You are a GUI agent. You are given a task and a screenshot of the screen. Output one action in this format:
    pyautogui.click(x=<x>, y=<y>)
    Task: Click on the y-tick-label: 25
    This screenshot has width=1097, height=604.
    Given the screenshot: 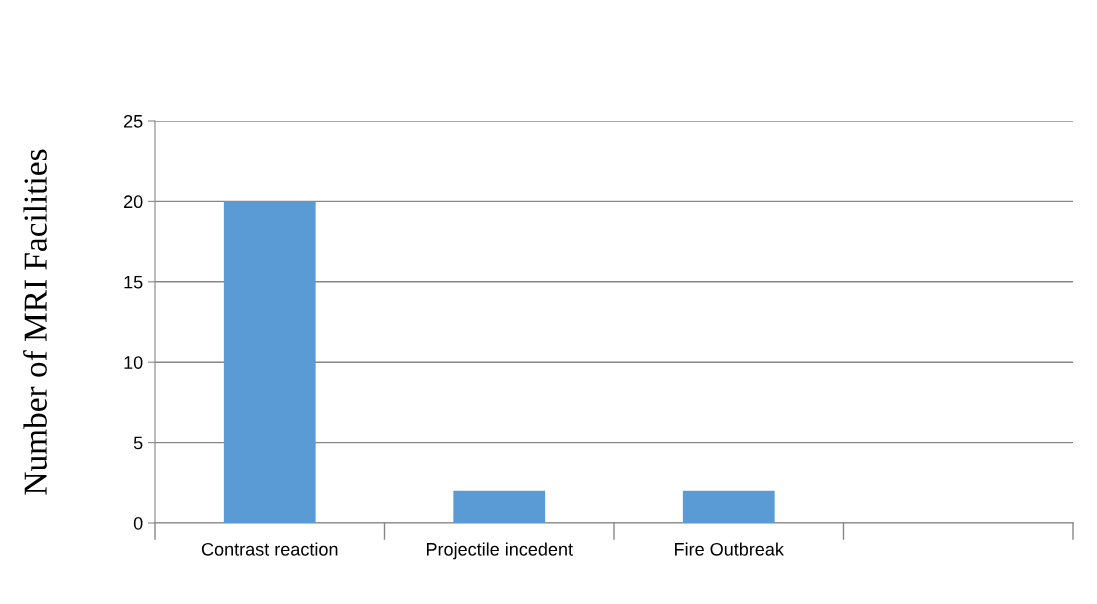 What is the action you would take?
    pyautogui.click(x=133, y=121)
    